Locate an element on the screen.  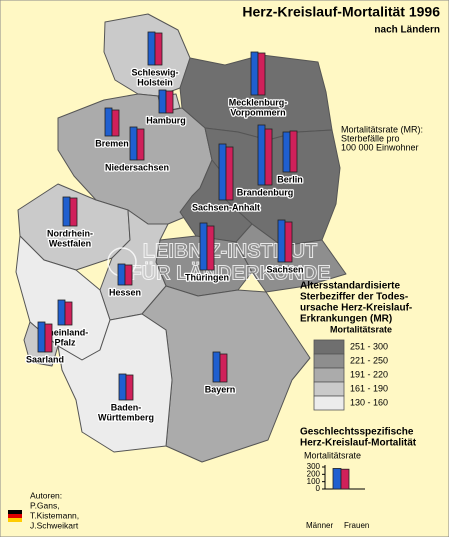
state-label: Niedersachsen is located at coordinates (137, 167).